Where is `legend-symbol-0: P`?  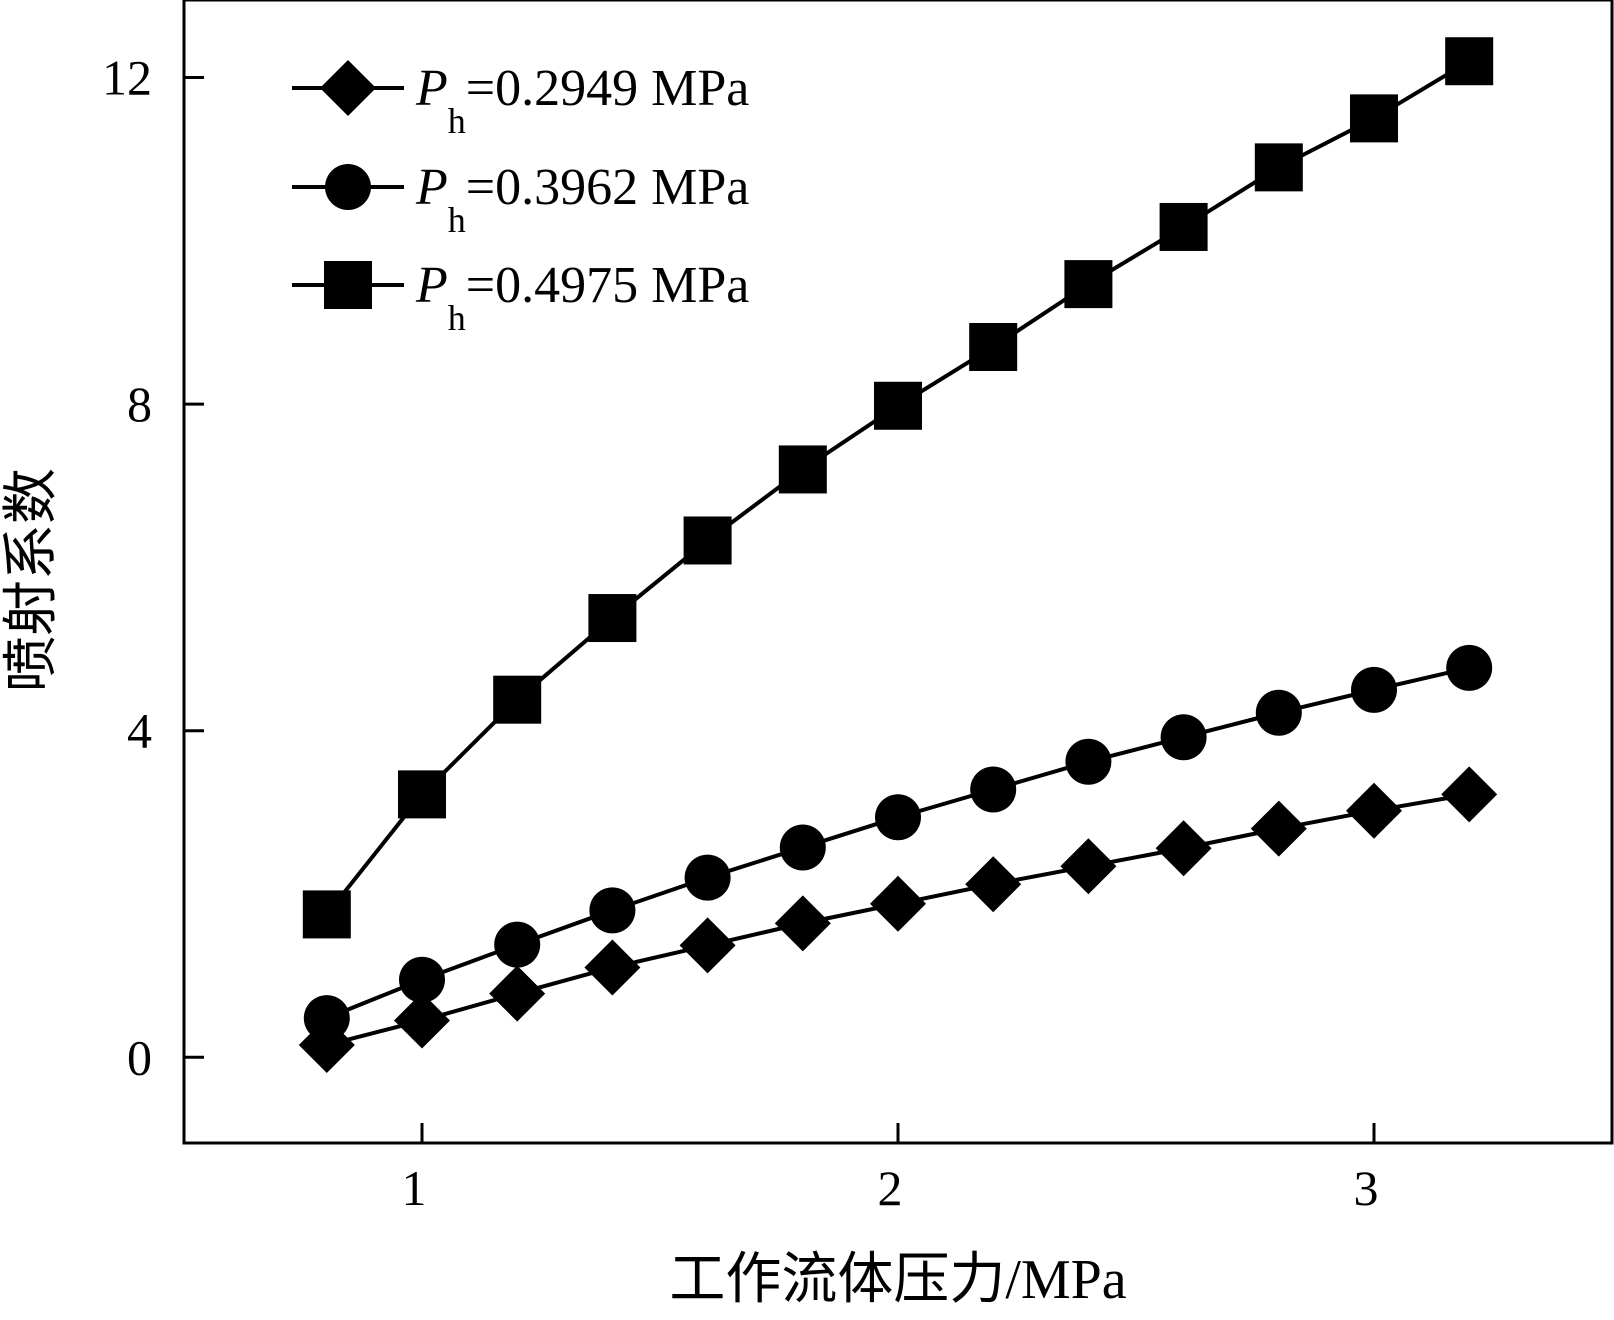 legend-symbol-0: P is located at coordinates (431, 88).